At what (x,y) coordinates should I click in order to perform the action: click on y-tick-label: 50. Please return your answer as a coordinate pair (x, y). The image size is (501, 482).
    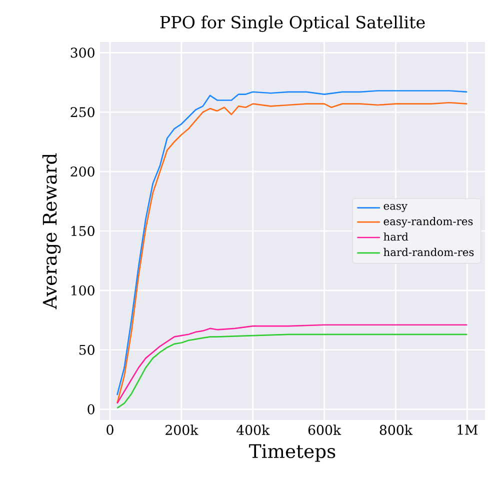
    Looking at the image, I should click on (86, 349).